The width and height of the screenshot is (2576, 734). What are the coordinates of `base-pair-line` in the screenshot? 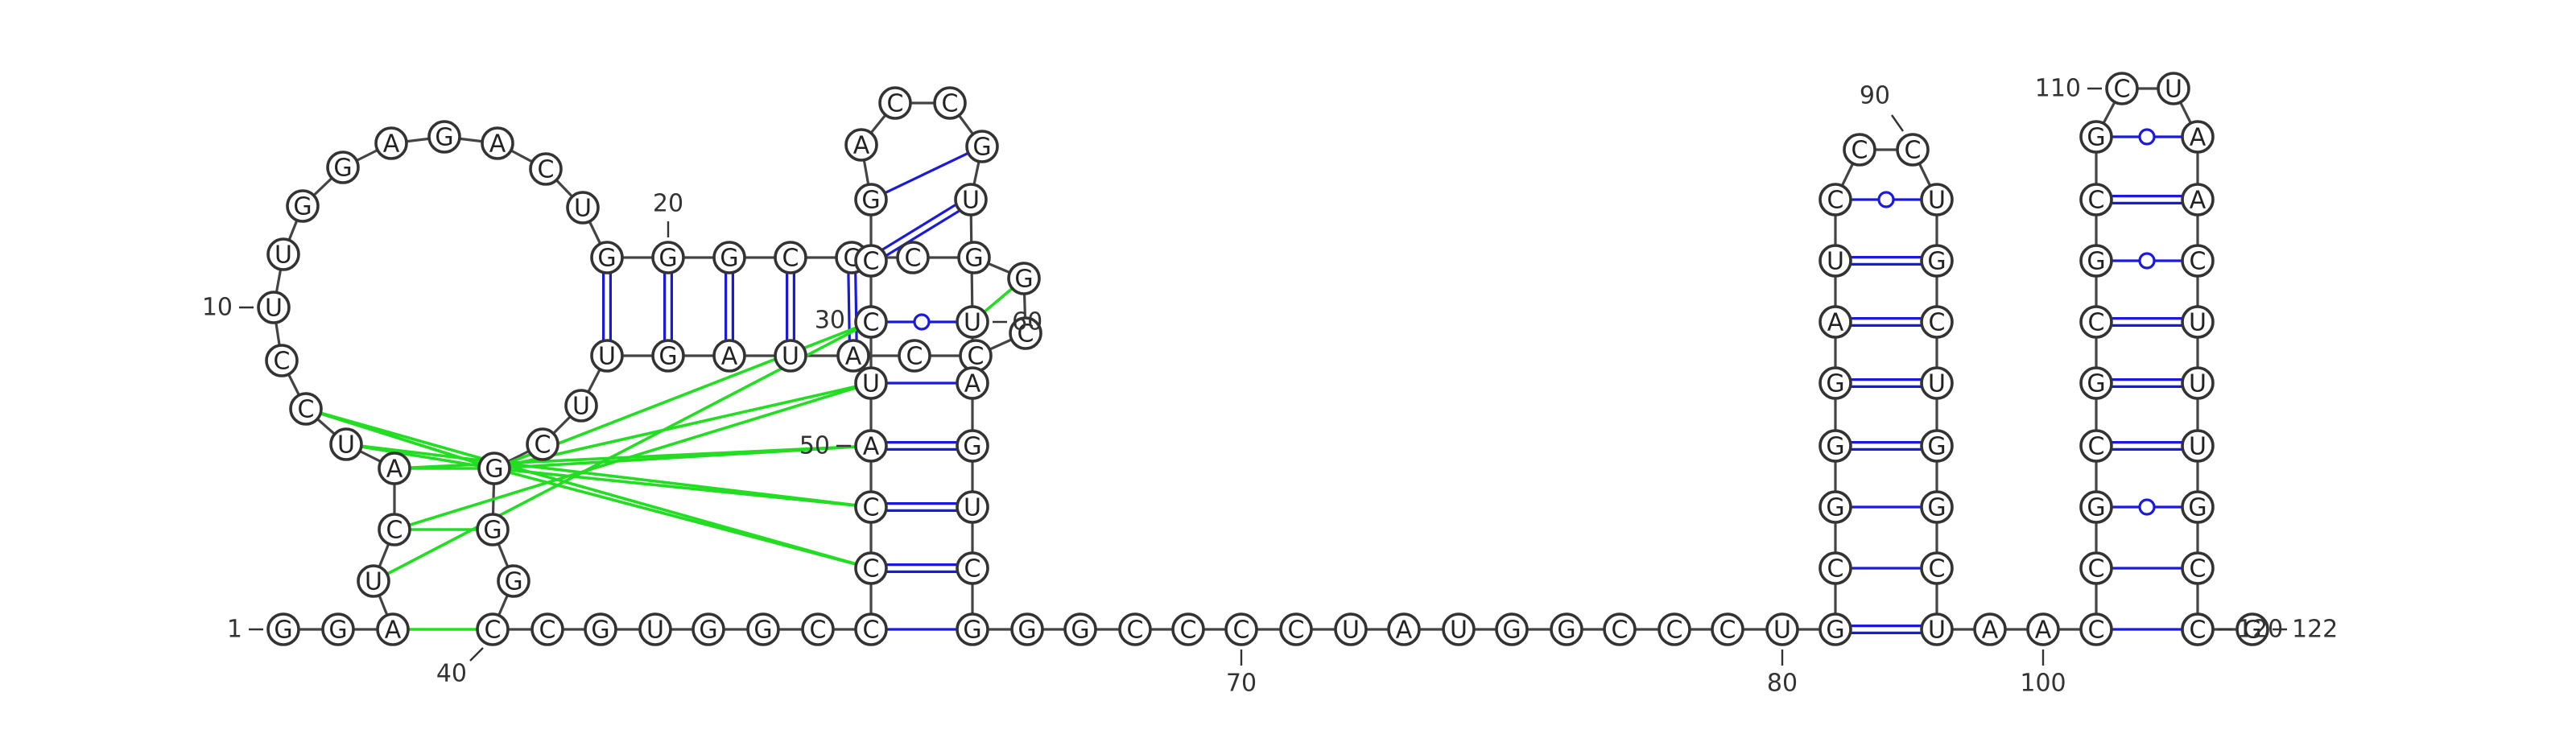 It's located at (923, 233).